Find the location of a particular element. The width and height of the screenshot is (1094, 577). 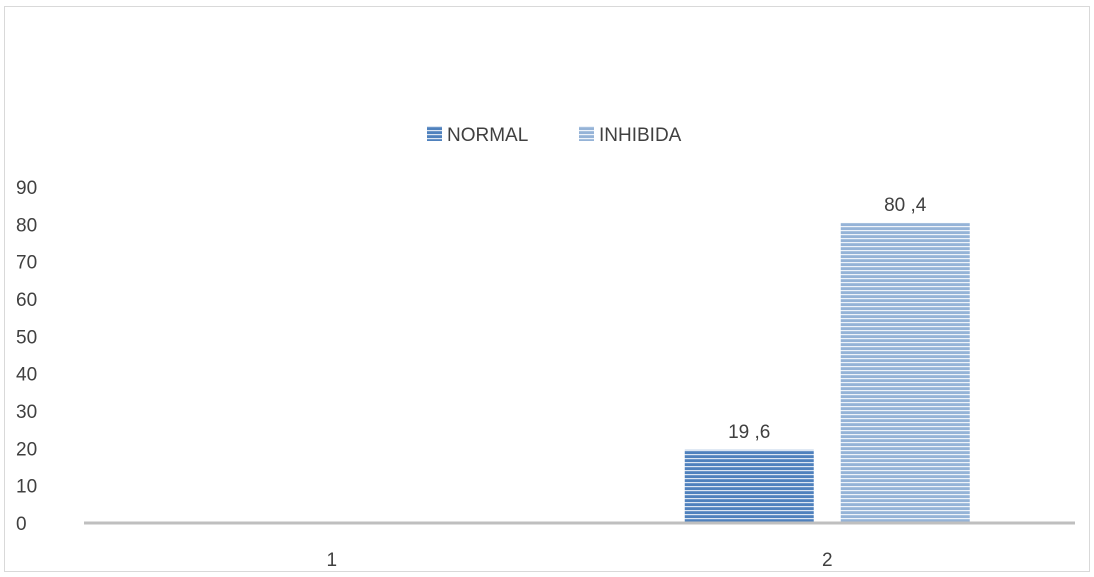

legend-item-inhibida: INHIBIDA is located at coordinates (630, 135).